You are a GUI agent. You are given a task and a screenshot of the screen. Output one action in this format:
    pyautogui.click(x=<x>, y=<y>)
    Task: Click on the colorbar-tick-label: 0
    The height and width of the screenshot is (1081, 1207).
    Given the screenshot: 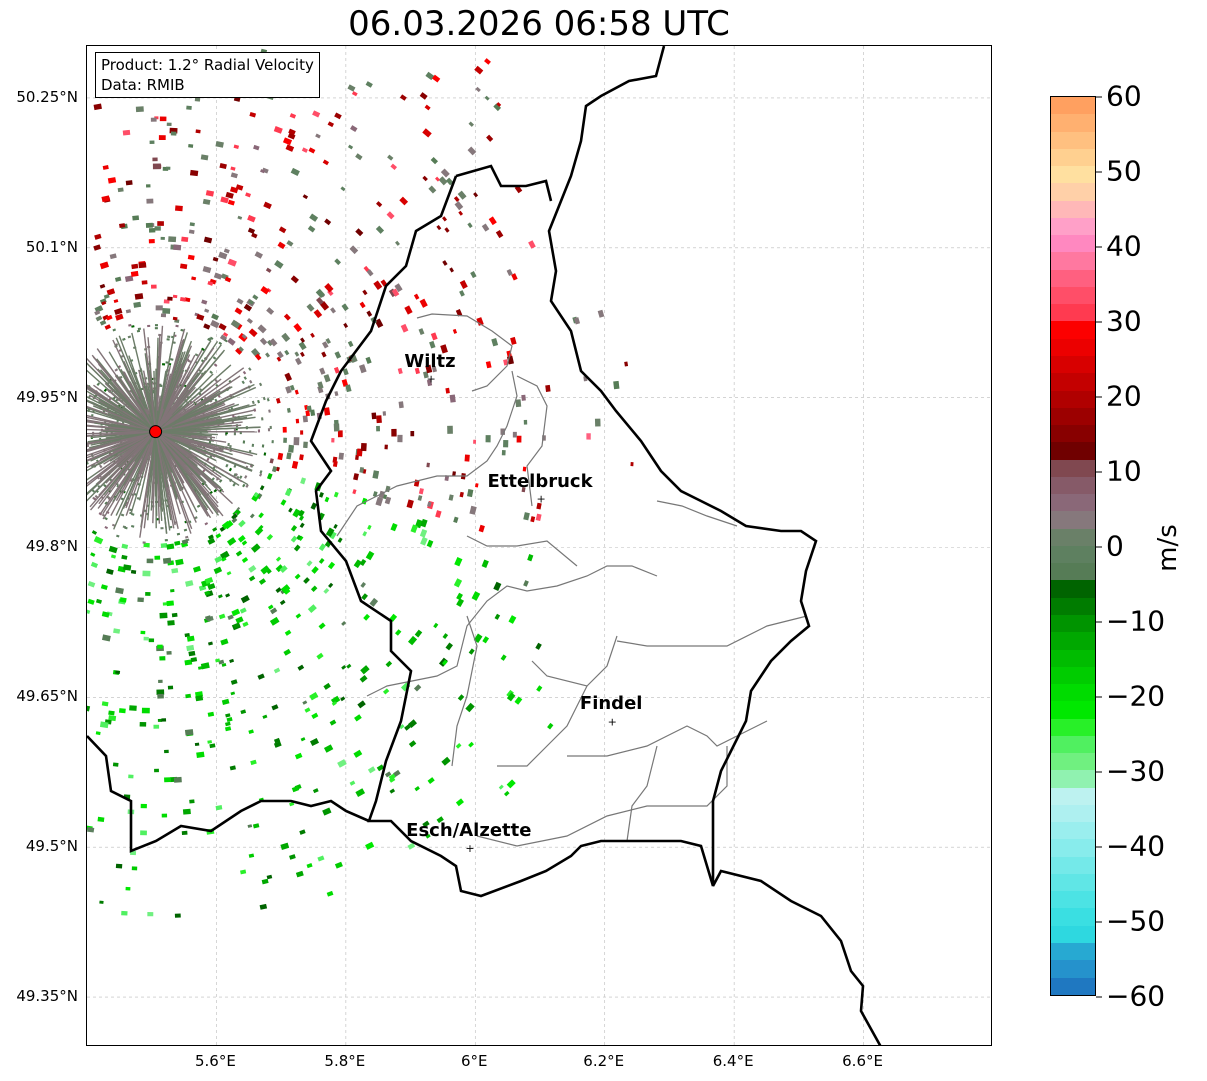 What is the action you would take?
    pyautogui.click(x=1110, y=546)
    